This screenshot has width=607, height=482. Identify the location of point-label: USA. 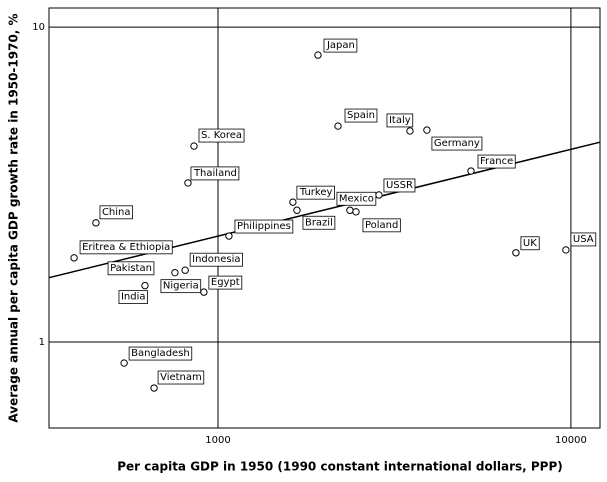
(583, 239).